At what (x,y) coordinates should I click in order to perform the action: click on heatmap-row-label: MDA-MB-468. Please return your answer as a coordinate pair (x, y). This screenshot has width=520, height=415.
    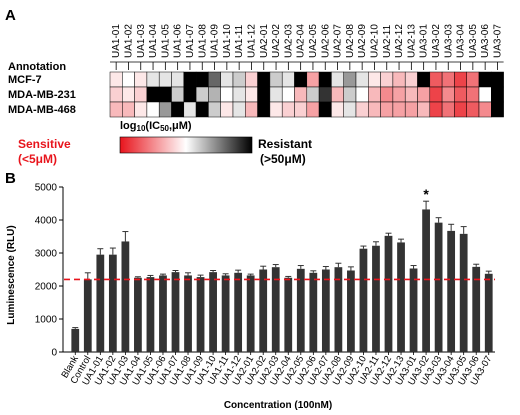
    Looking at the image, I should click on (42, 110).